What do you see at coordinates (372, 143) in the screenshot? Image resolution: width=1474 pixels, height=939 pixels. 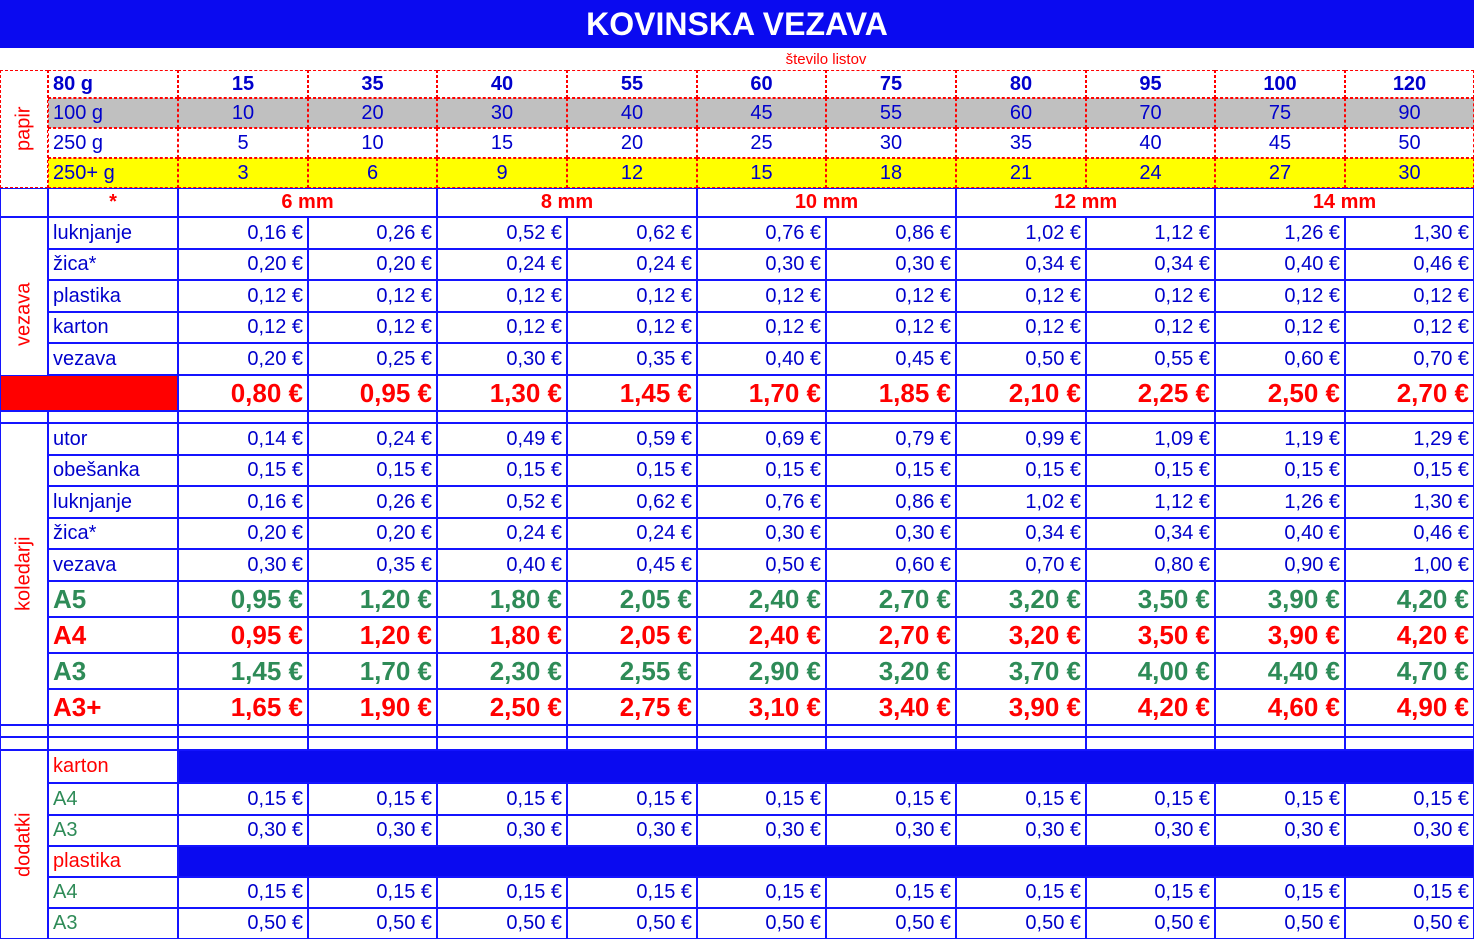 I see `sheet-count: 10` at bounding box center [372, 143].